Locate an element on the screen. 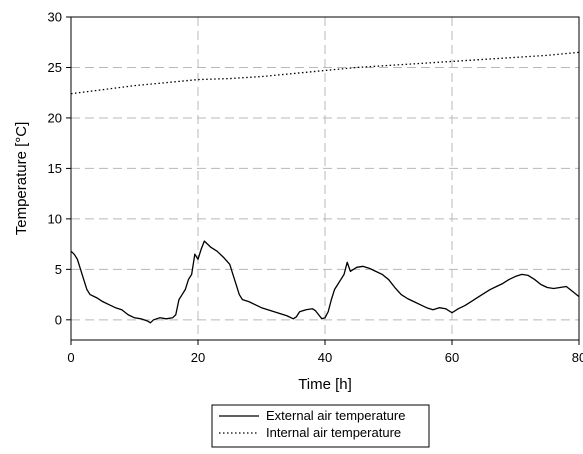 The width and height of the screenshot is (583, 454). x-tick-label: 40 is located at coordinates (325, 357).